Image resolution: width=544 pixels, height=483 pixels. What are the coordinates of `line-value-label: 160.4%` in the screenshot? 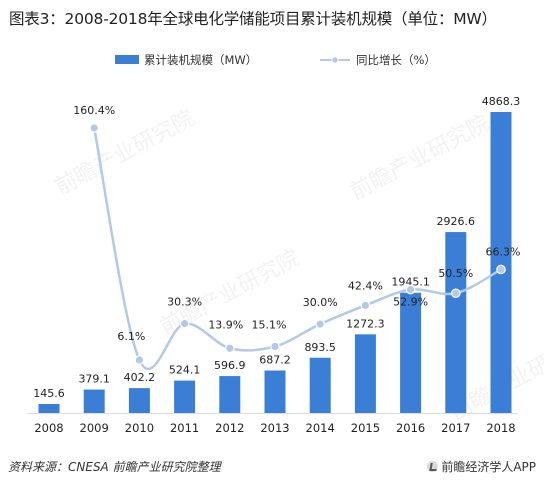 It's located at (94, 110).